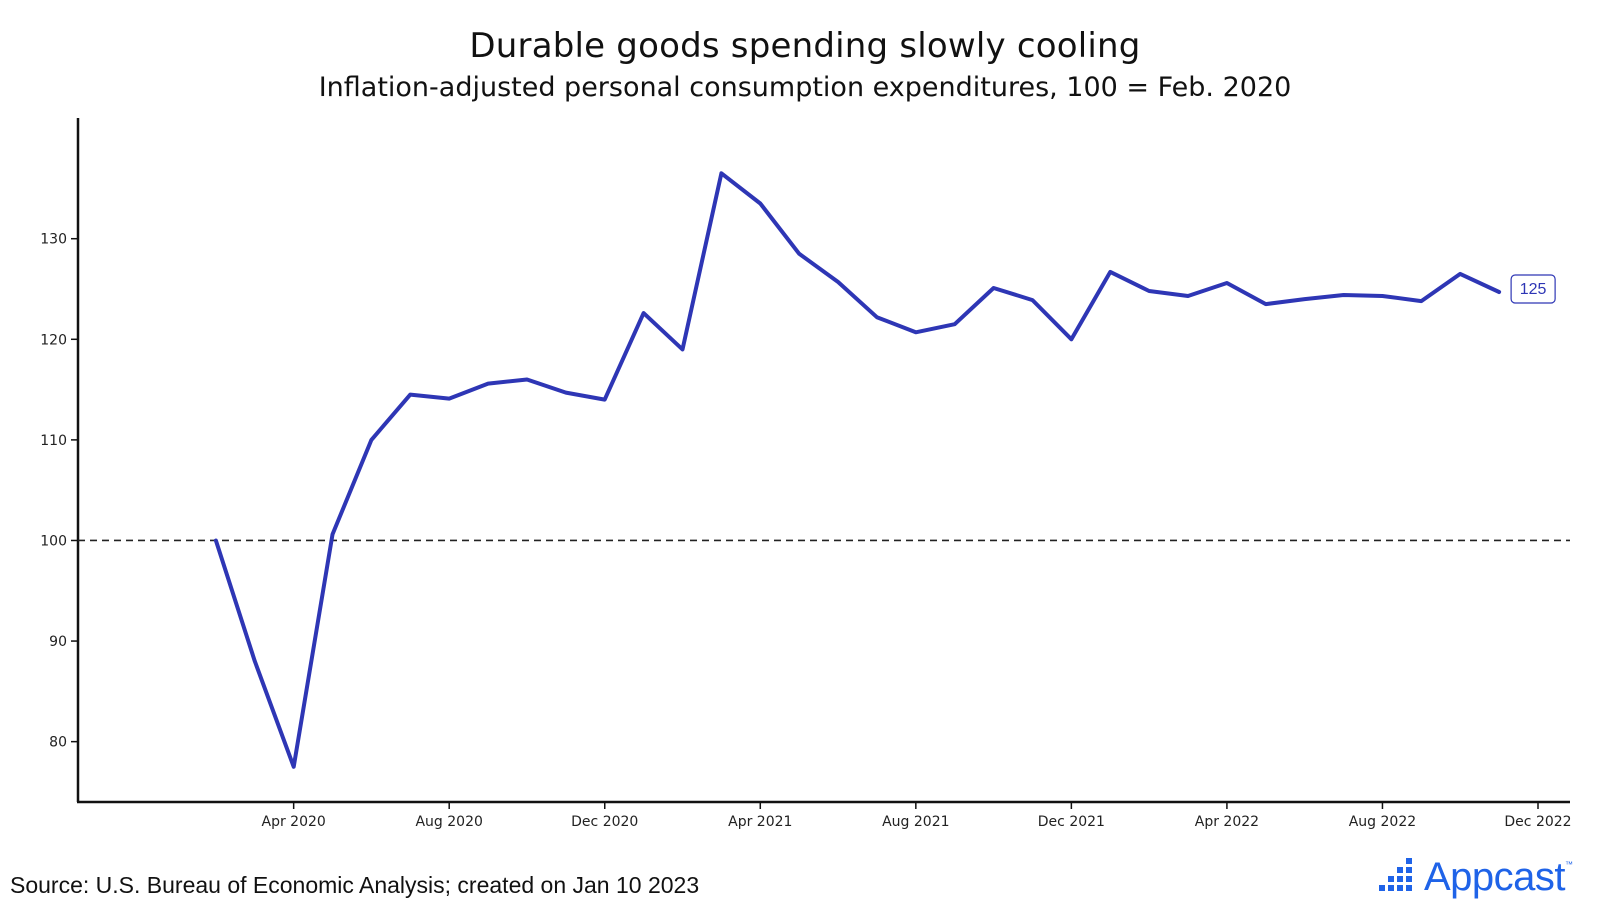  Describe the element at coordinates (1569, 864) in the screenshot. I see `logo-trademark: ™` at that location.